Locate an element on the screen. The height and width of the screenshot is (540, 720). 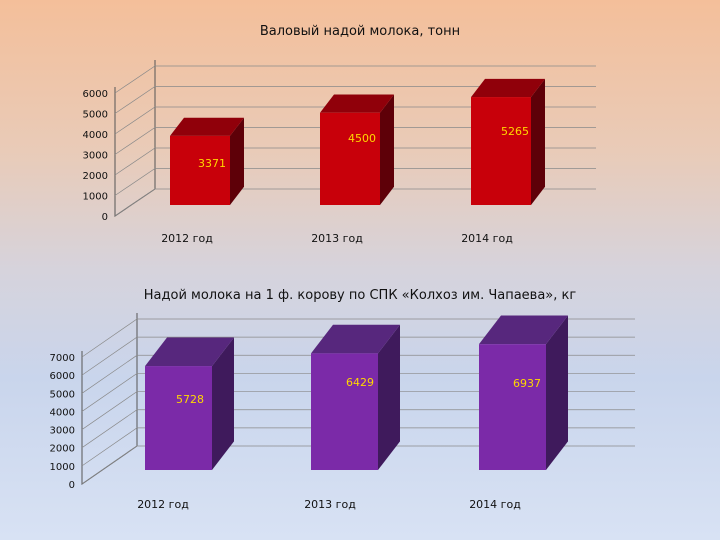
chart2-y-tick: 2000 is located at coordinates (62, 449).